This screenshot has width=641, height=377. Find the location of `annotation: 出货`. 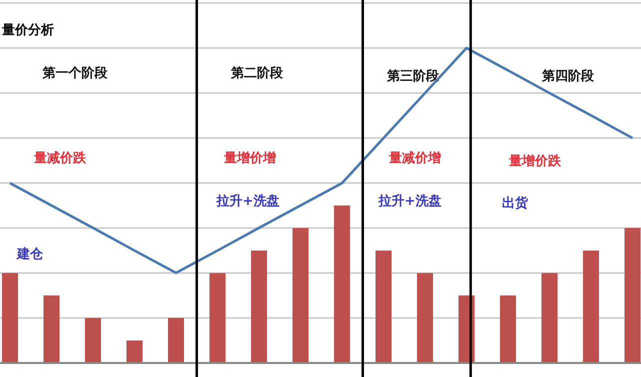

annotation: 出货 is located at coordinates (515, 203).